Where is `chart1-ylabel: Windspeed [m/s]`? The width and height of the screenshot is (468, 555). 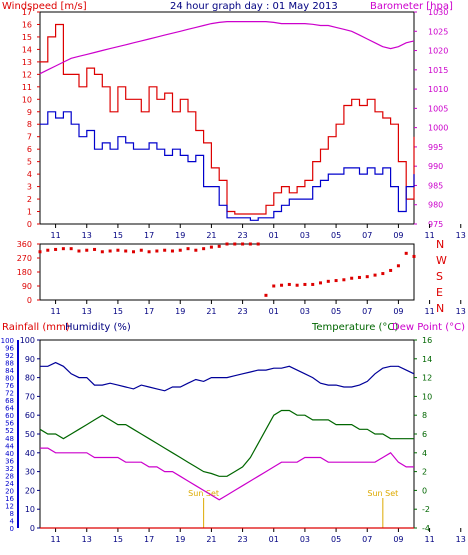 chart1-ylabel: Windspeed [m/s] is located at coordinates (44, 6).